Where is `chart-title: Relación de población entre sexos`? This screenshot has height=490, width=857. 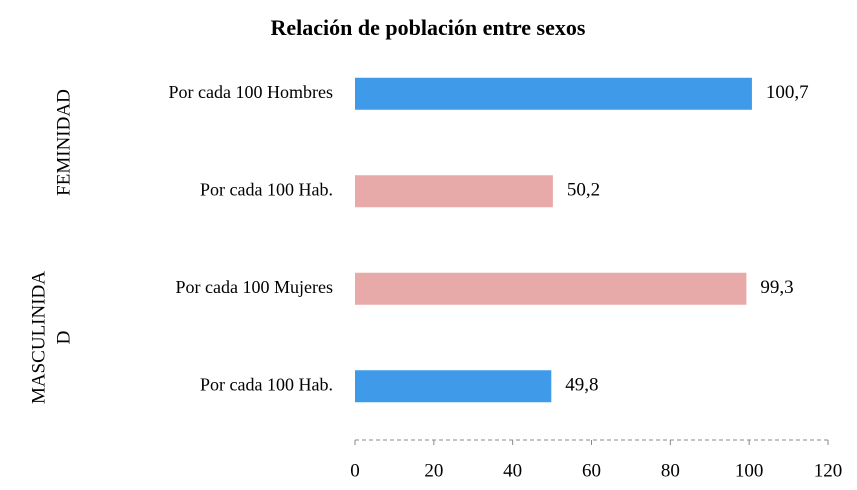 chart-title: Relación de población entre sexos is located at coordinates (428, 27).